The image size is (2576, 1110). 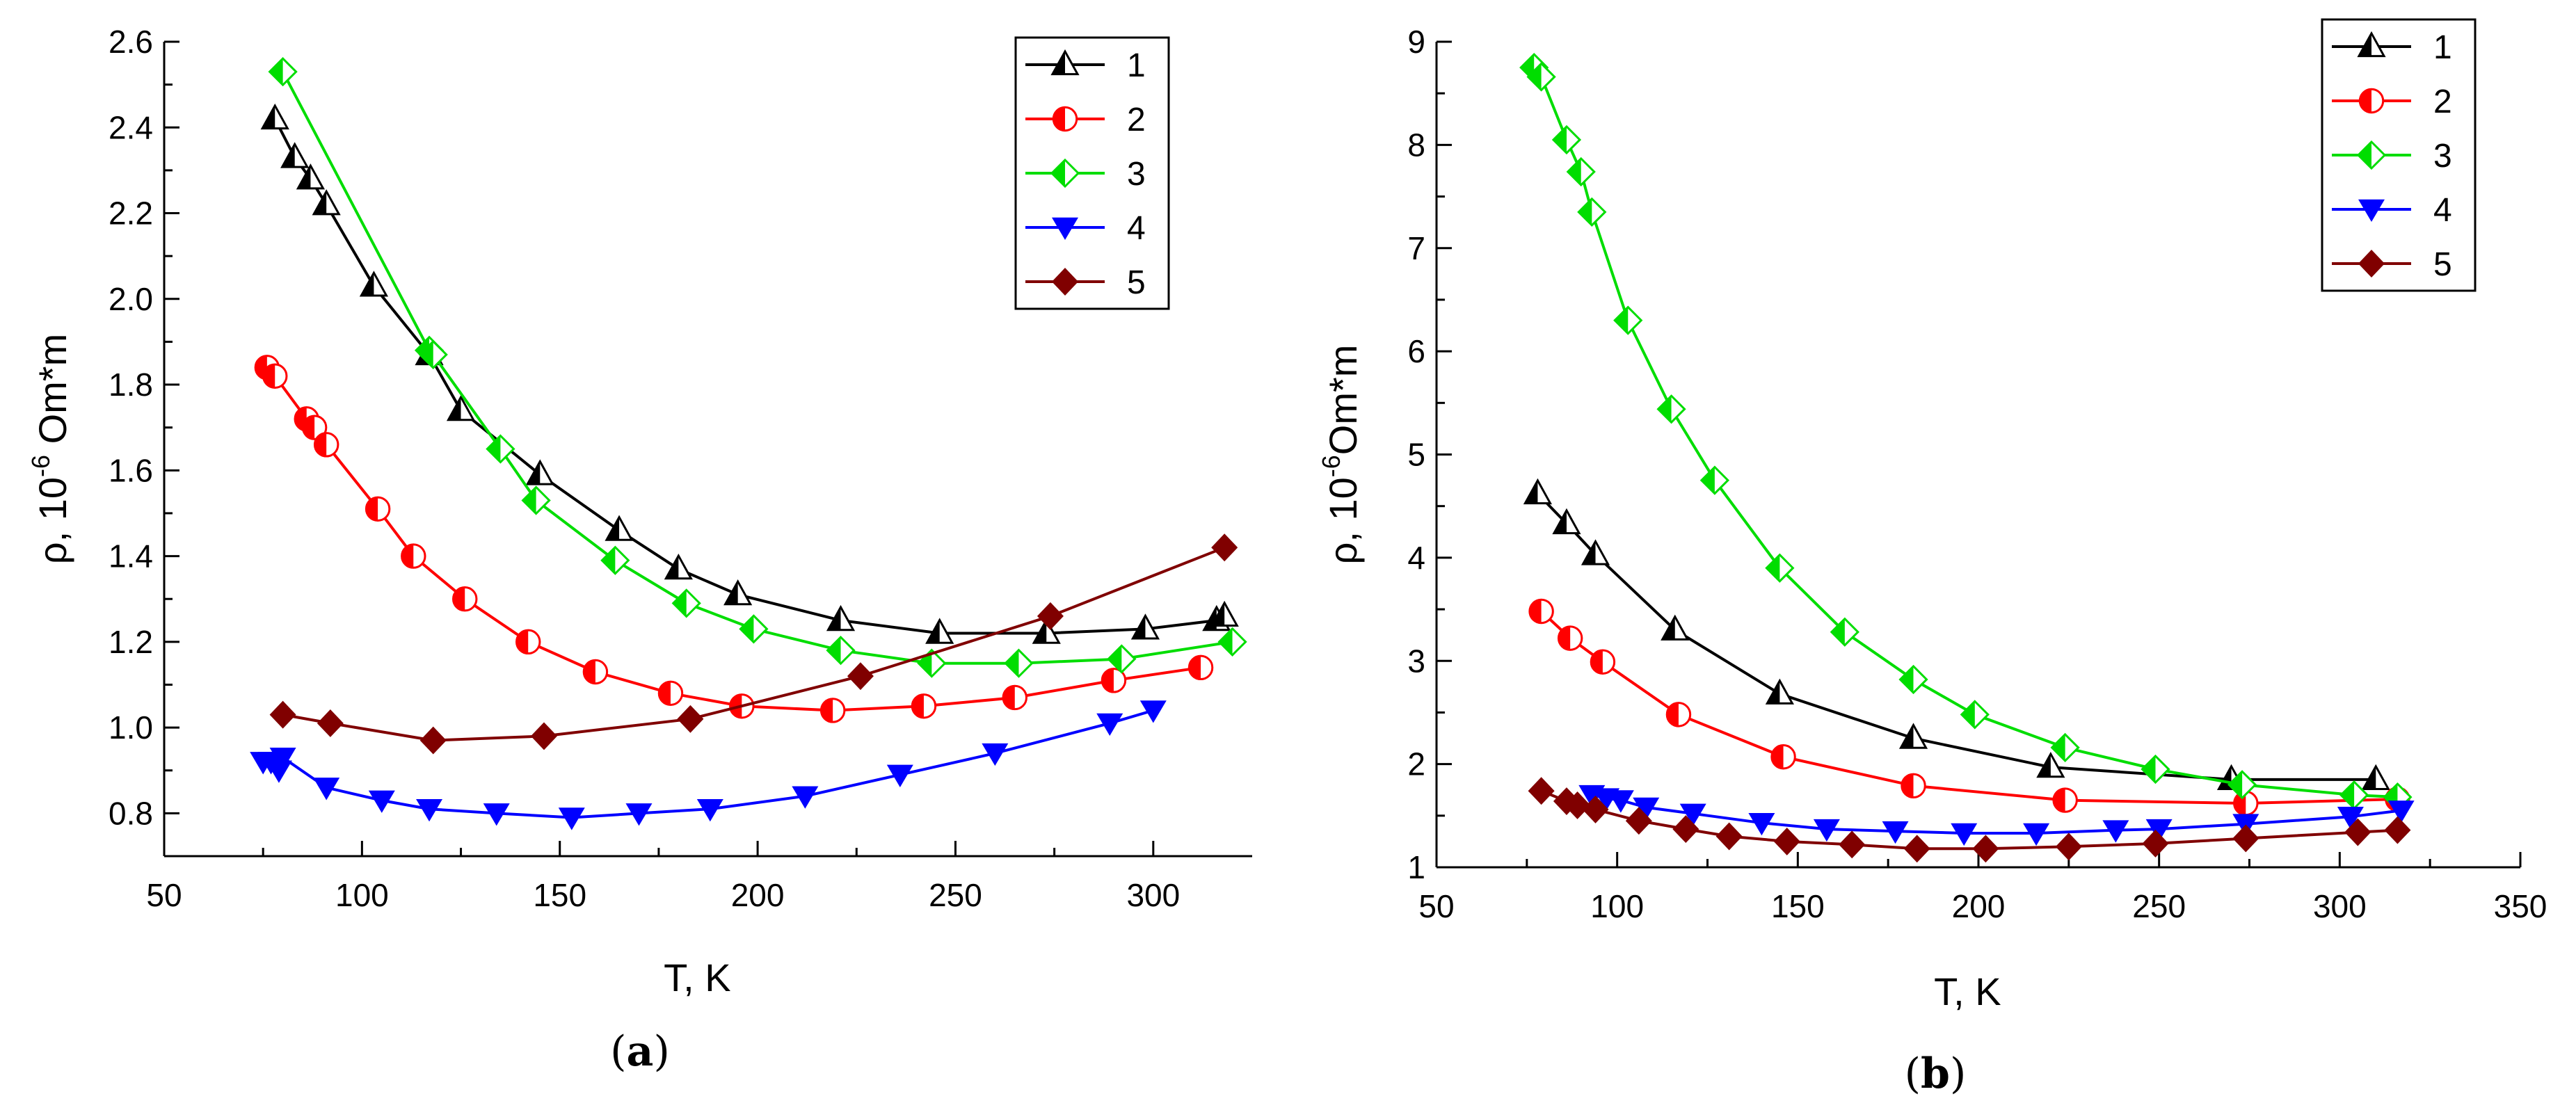 What do you see at coordinates (131, 299) in the screenshot?
I see `y-tick-label: 2.0` at bounding box center [131, 299].